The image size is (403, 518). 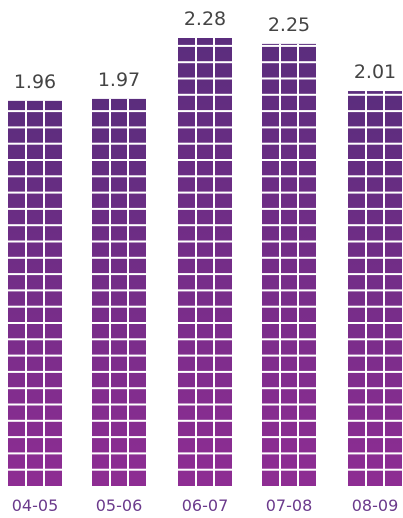 What do you see at coordinates (289, 505) in the screenshot?
I see `x-tick-label-07-08: 07-08` at bounding box center [289, 505].